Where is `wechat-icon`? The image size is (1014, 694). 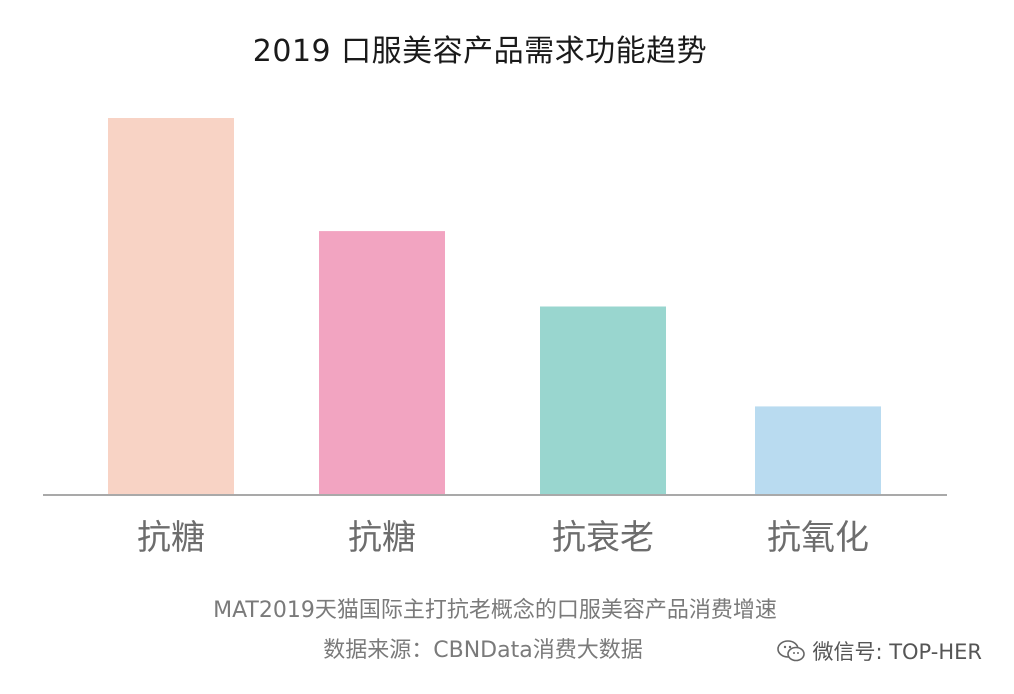
wechat-icon is located at coordinates (791, 651).